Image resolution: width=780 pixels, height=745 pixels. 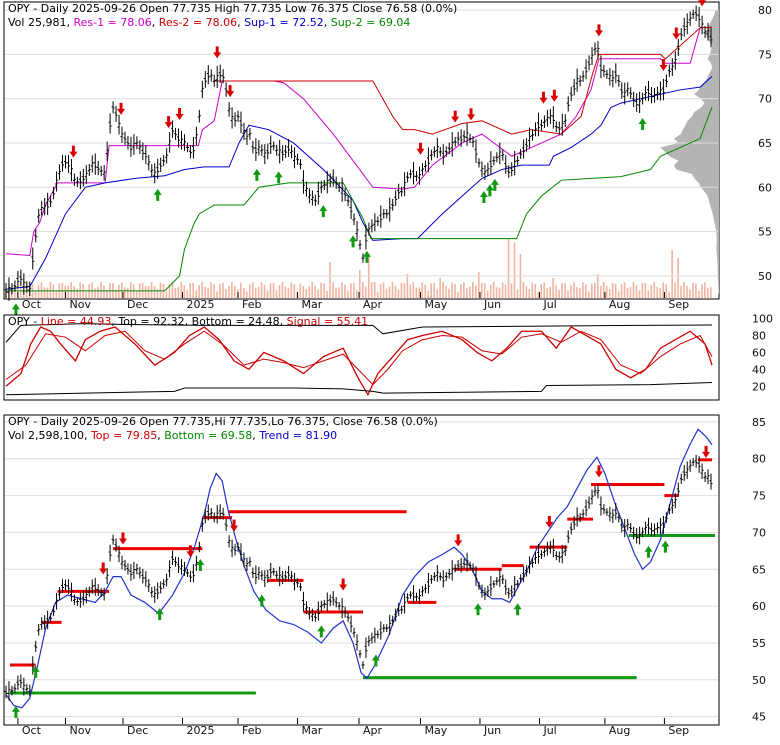 I want to click on y-tick-label: 100, so click(x=762, y=319).